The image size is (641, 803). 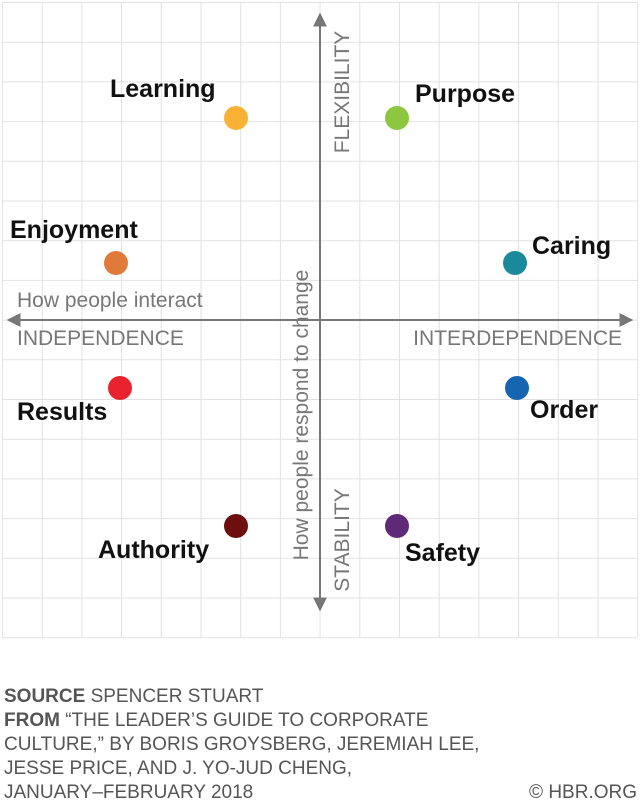 What do you see at coordinates (301, 415) in the screenshot?
I see `axis-title-vertical: How people respond to change` at bounding box center [301, 415].